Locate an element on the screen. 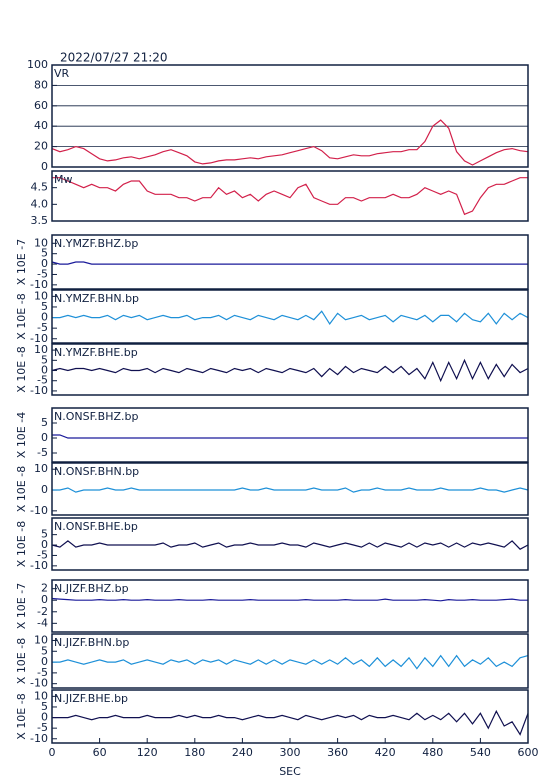 This screenshot has width=554, height=781. x-axis-label: SEC is located at coordinates (290, 771).